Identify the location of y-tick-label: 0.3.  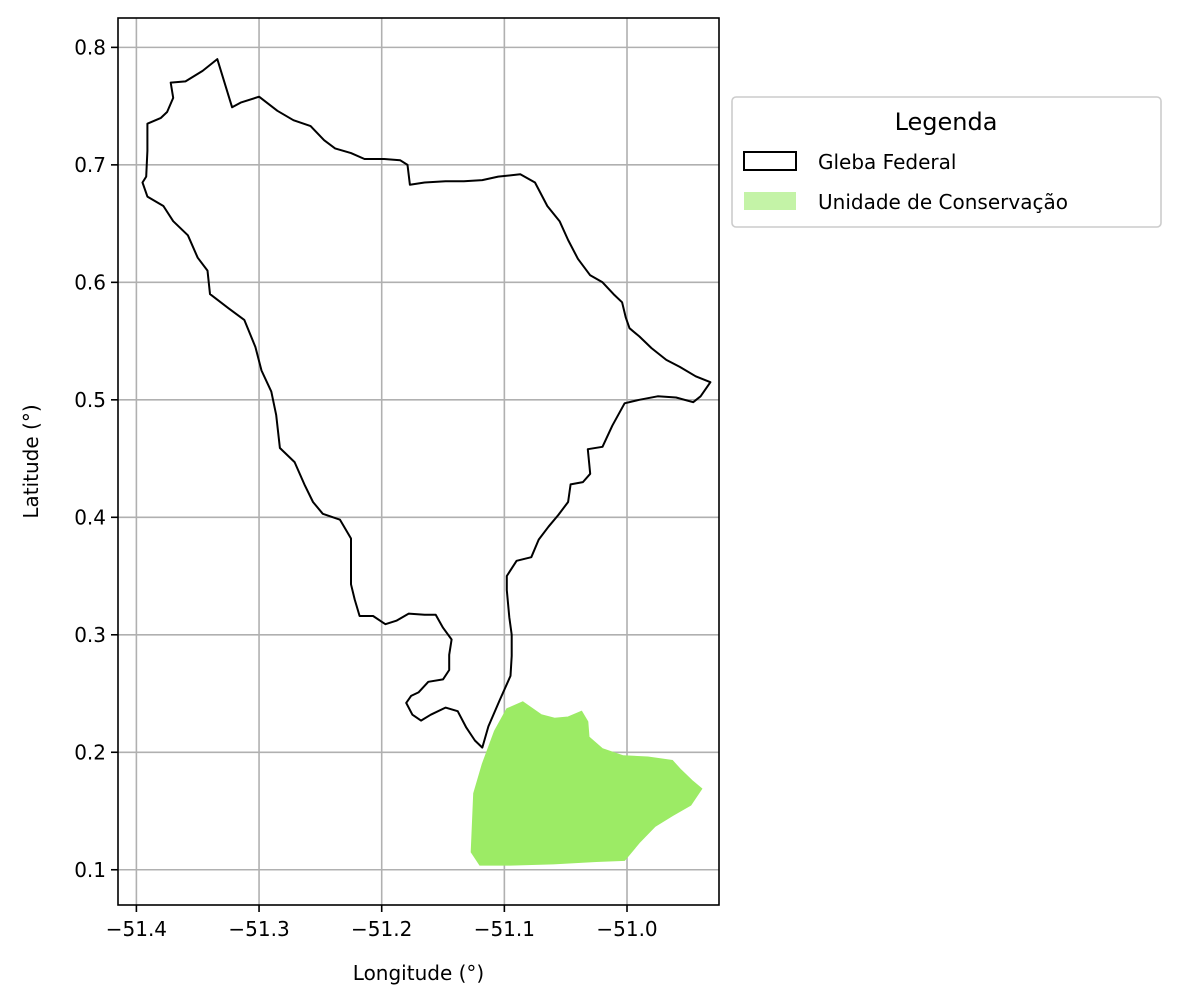
(90, 635).